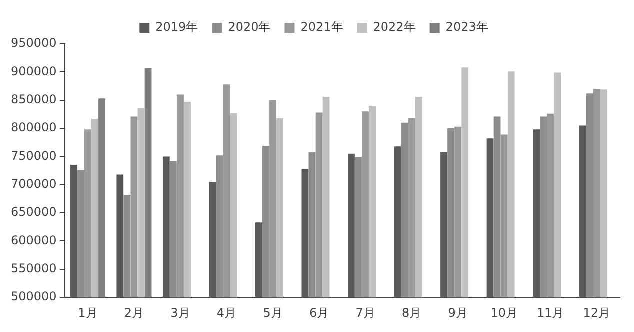 Image resolution: width=634 pixels, height=332 pixels. What do you see at coordinates (33, 240) in the screenshot?
I see `y-tick-label: 600000` at bounding box center [33, 240].